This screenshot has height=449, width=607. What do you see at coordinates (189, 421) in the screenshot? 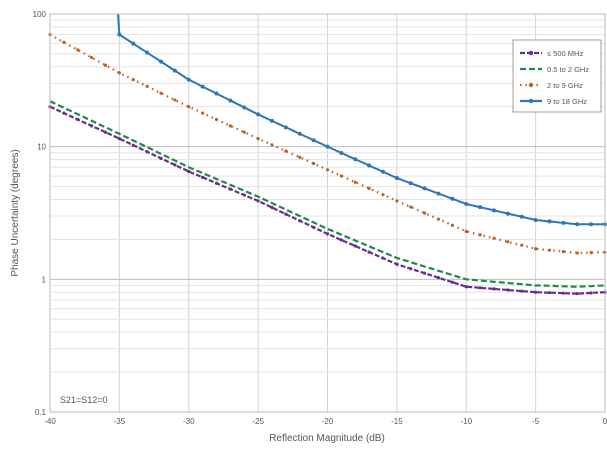
I see `x-tick-label: -30` at bounding box center [189, 421].